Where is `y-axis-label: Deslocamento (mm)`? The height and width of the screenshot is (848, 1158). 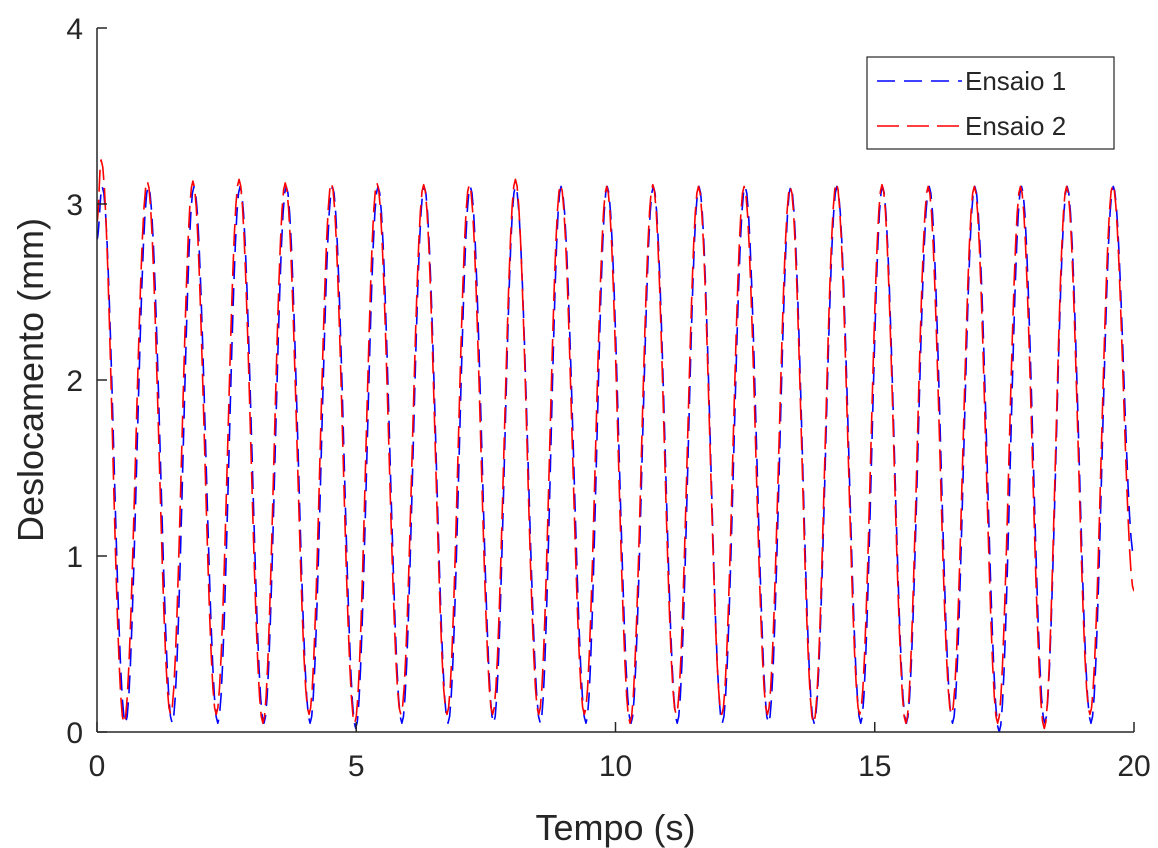
y-axis-label: Deslocamento (mm) is located at coordinates (30, 380).